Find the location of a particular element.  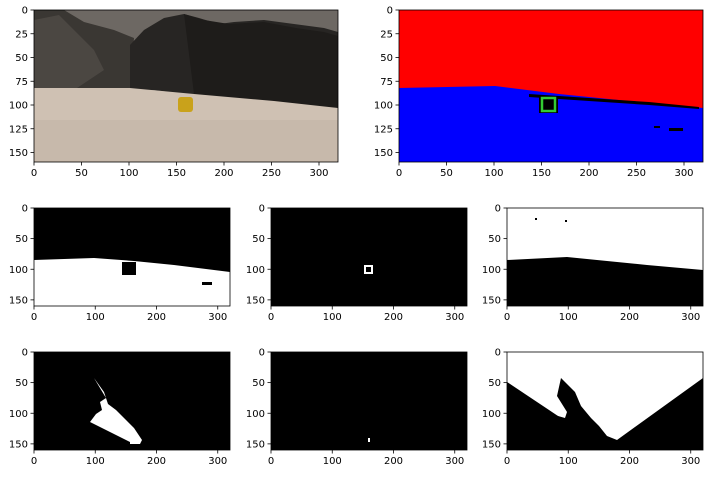

navigable-threshold-axes: 0 100 200 300 0 50 100 150 is located at coordinates (118, 264).